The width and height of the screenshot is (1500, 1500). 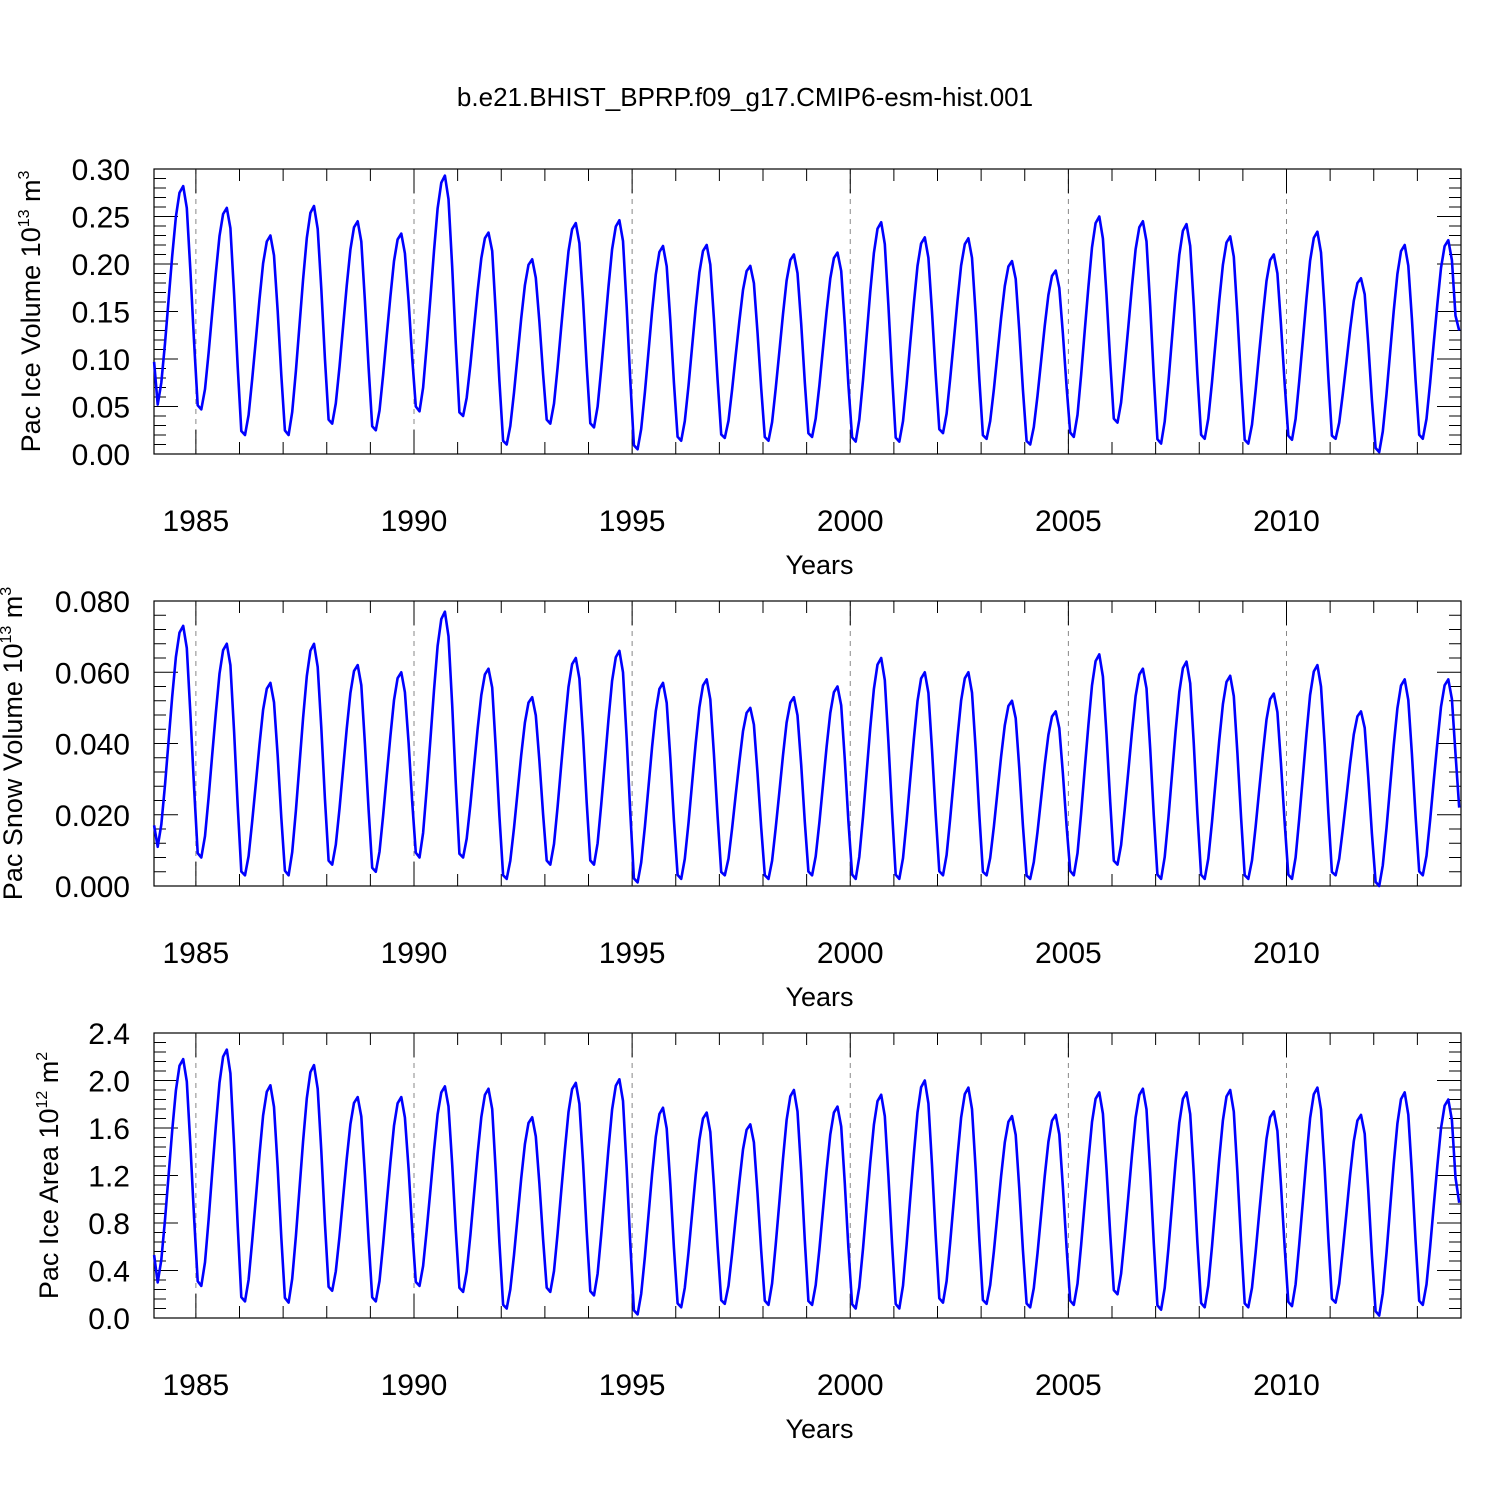 What do you see at coordinates (92, 887) in the screenshot?
I see `y-tick-label: 0.000` at bounding box center [92, 887].